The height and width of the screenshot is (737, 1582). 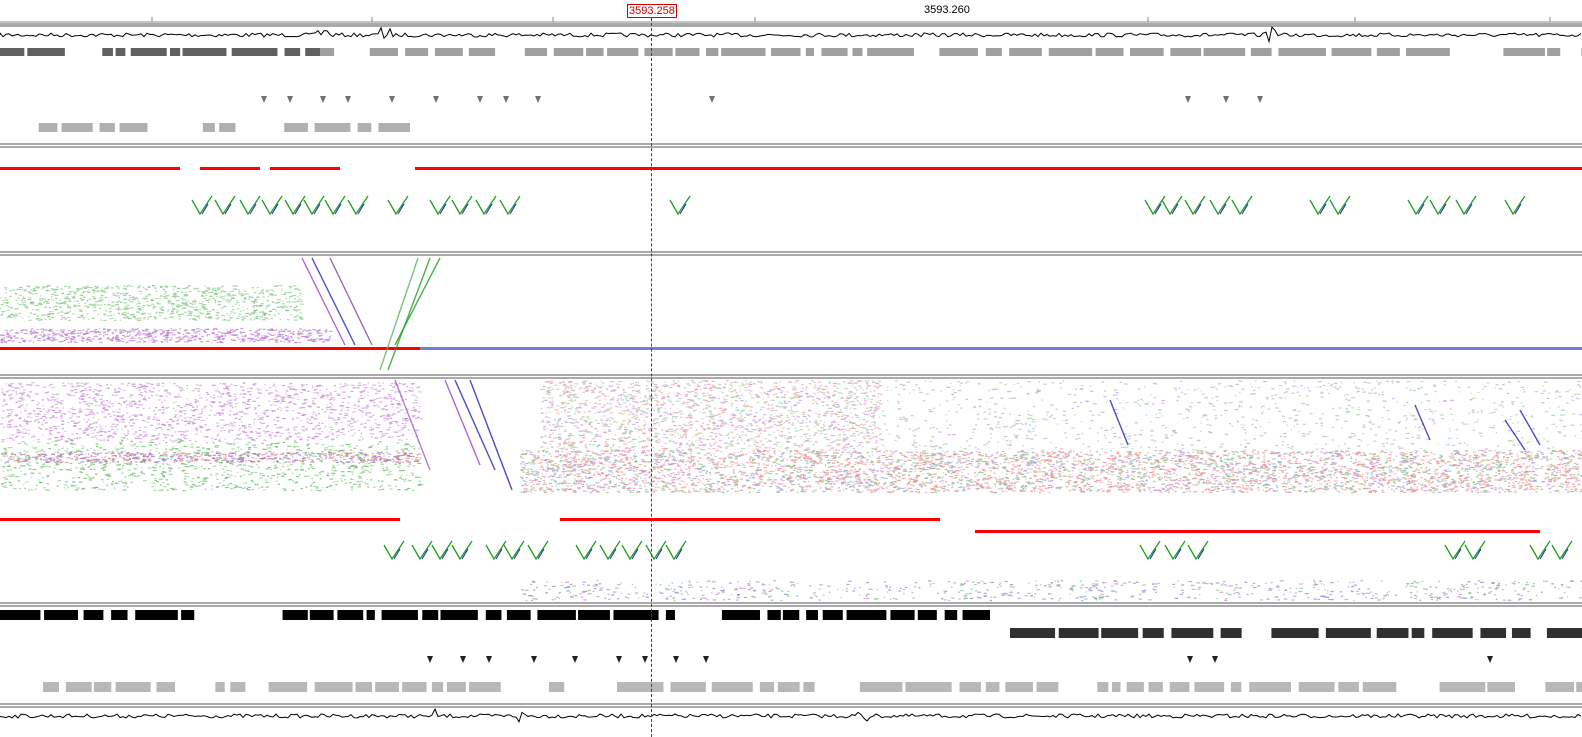 What do you see at coordinates (1051, 591) in the screenshot?
I see `reads-frame-bottom` at bounding box center [1051, 591].